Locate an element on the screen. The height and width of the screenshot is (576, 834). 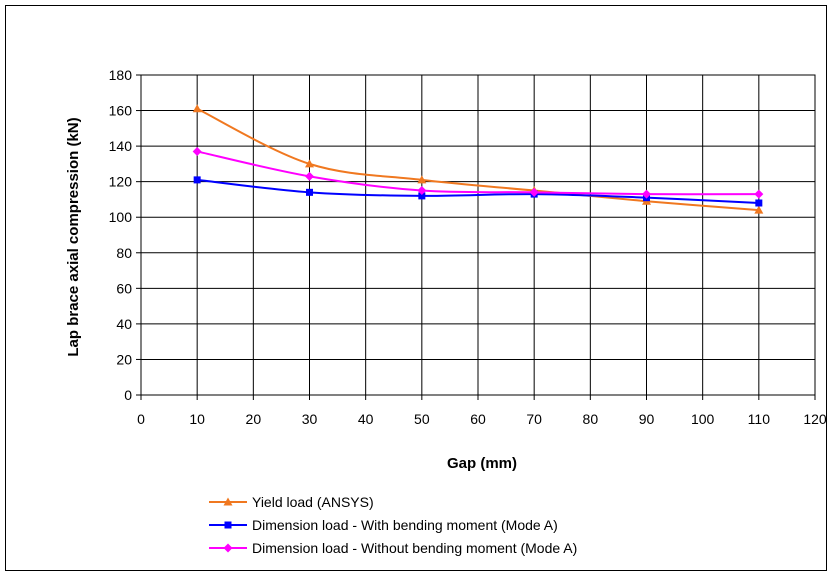
x-tick-label: 90 is located at coordinates (647, 419).